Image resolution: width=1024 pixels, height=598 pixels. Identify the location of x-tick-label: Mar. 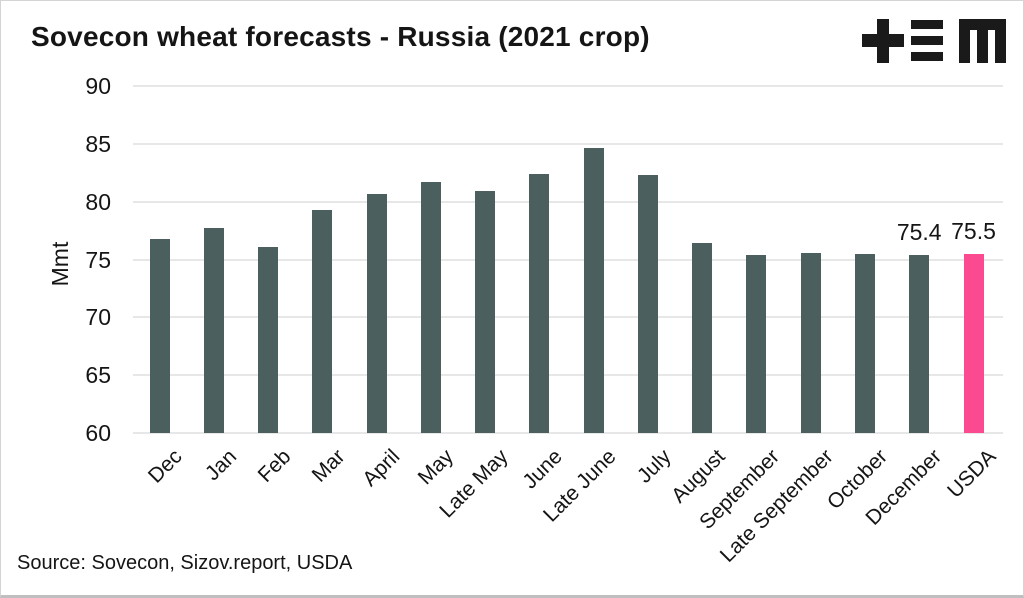
(328, 466).